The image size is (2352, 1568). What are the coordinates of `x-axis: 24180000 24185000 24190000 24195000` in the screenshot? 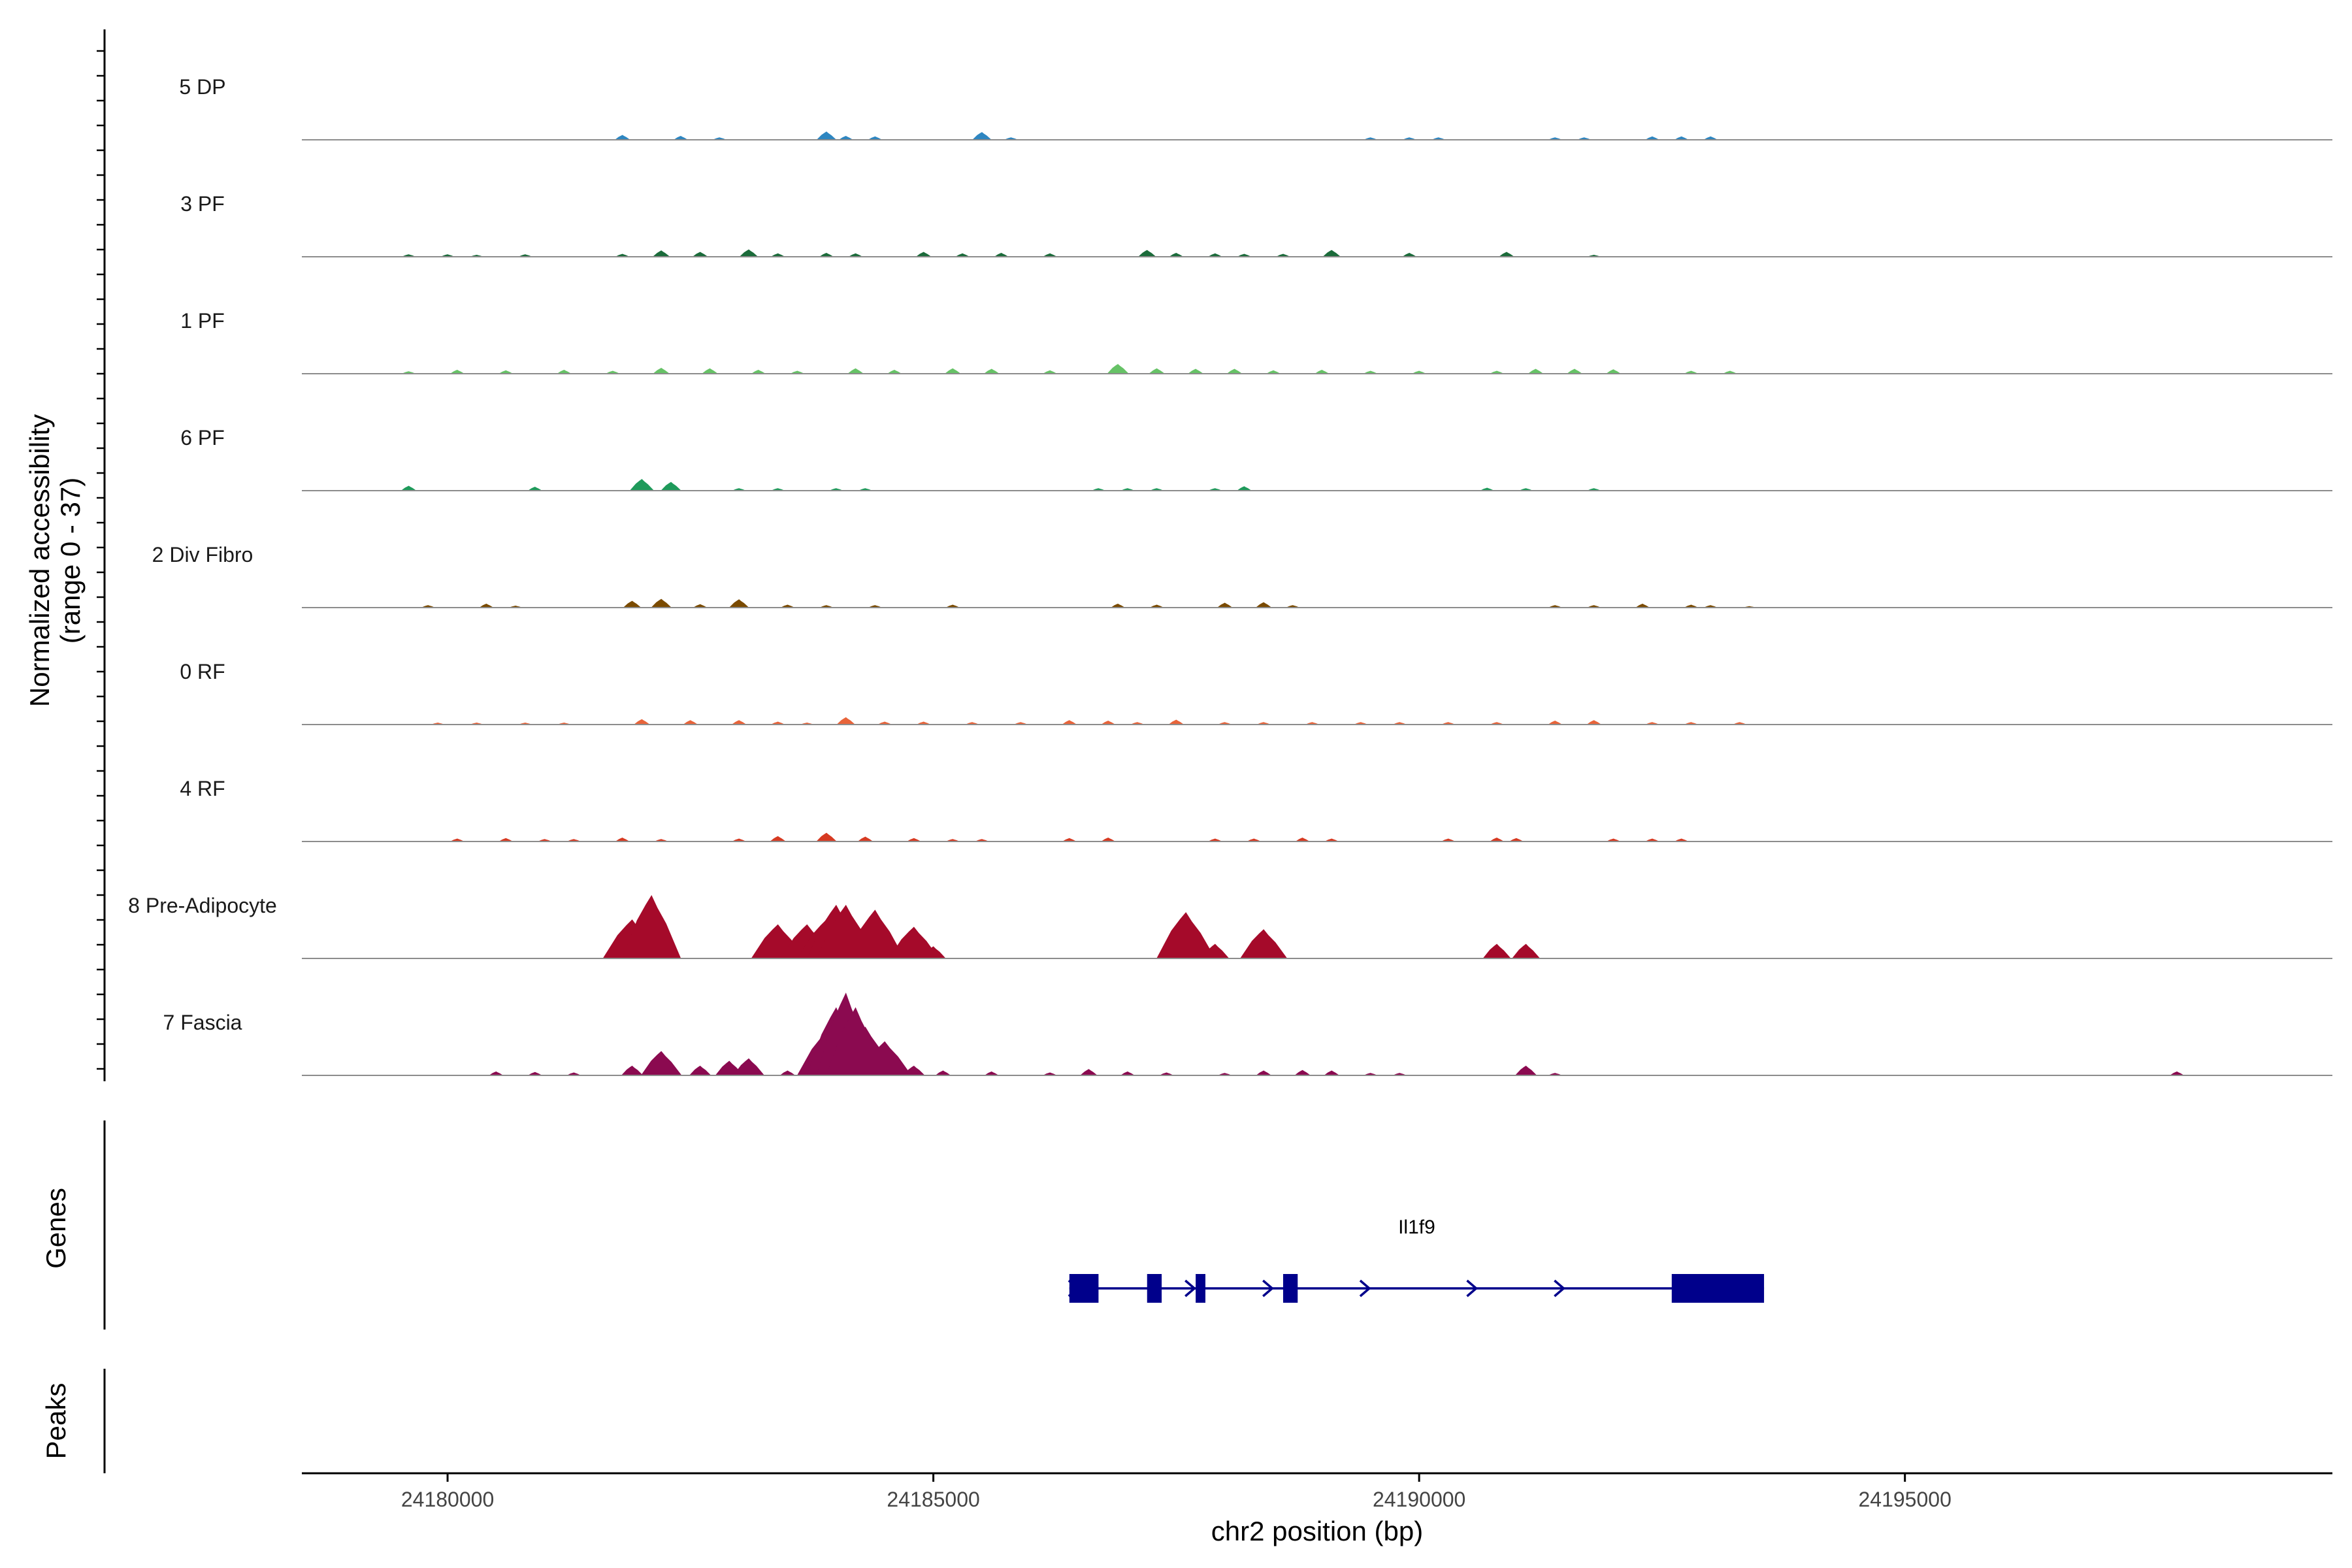 It's located at (1317, 1491).